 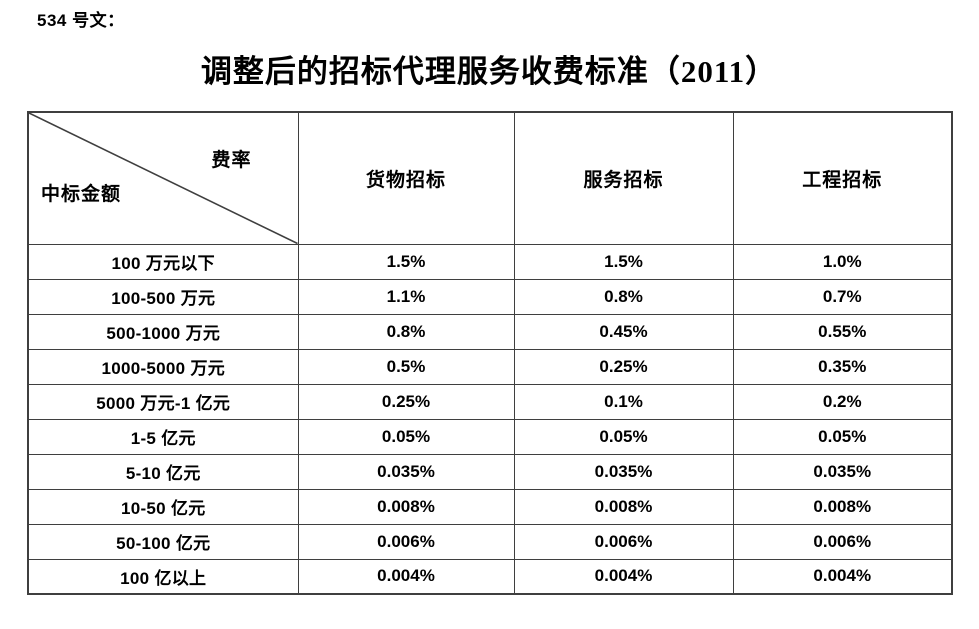 What do you see at coordinates (842, 436) in the screenshot?
I see `rate-cell-engineering: 0.05%` at bounding box center [842, 436].